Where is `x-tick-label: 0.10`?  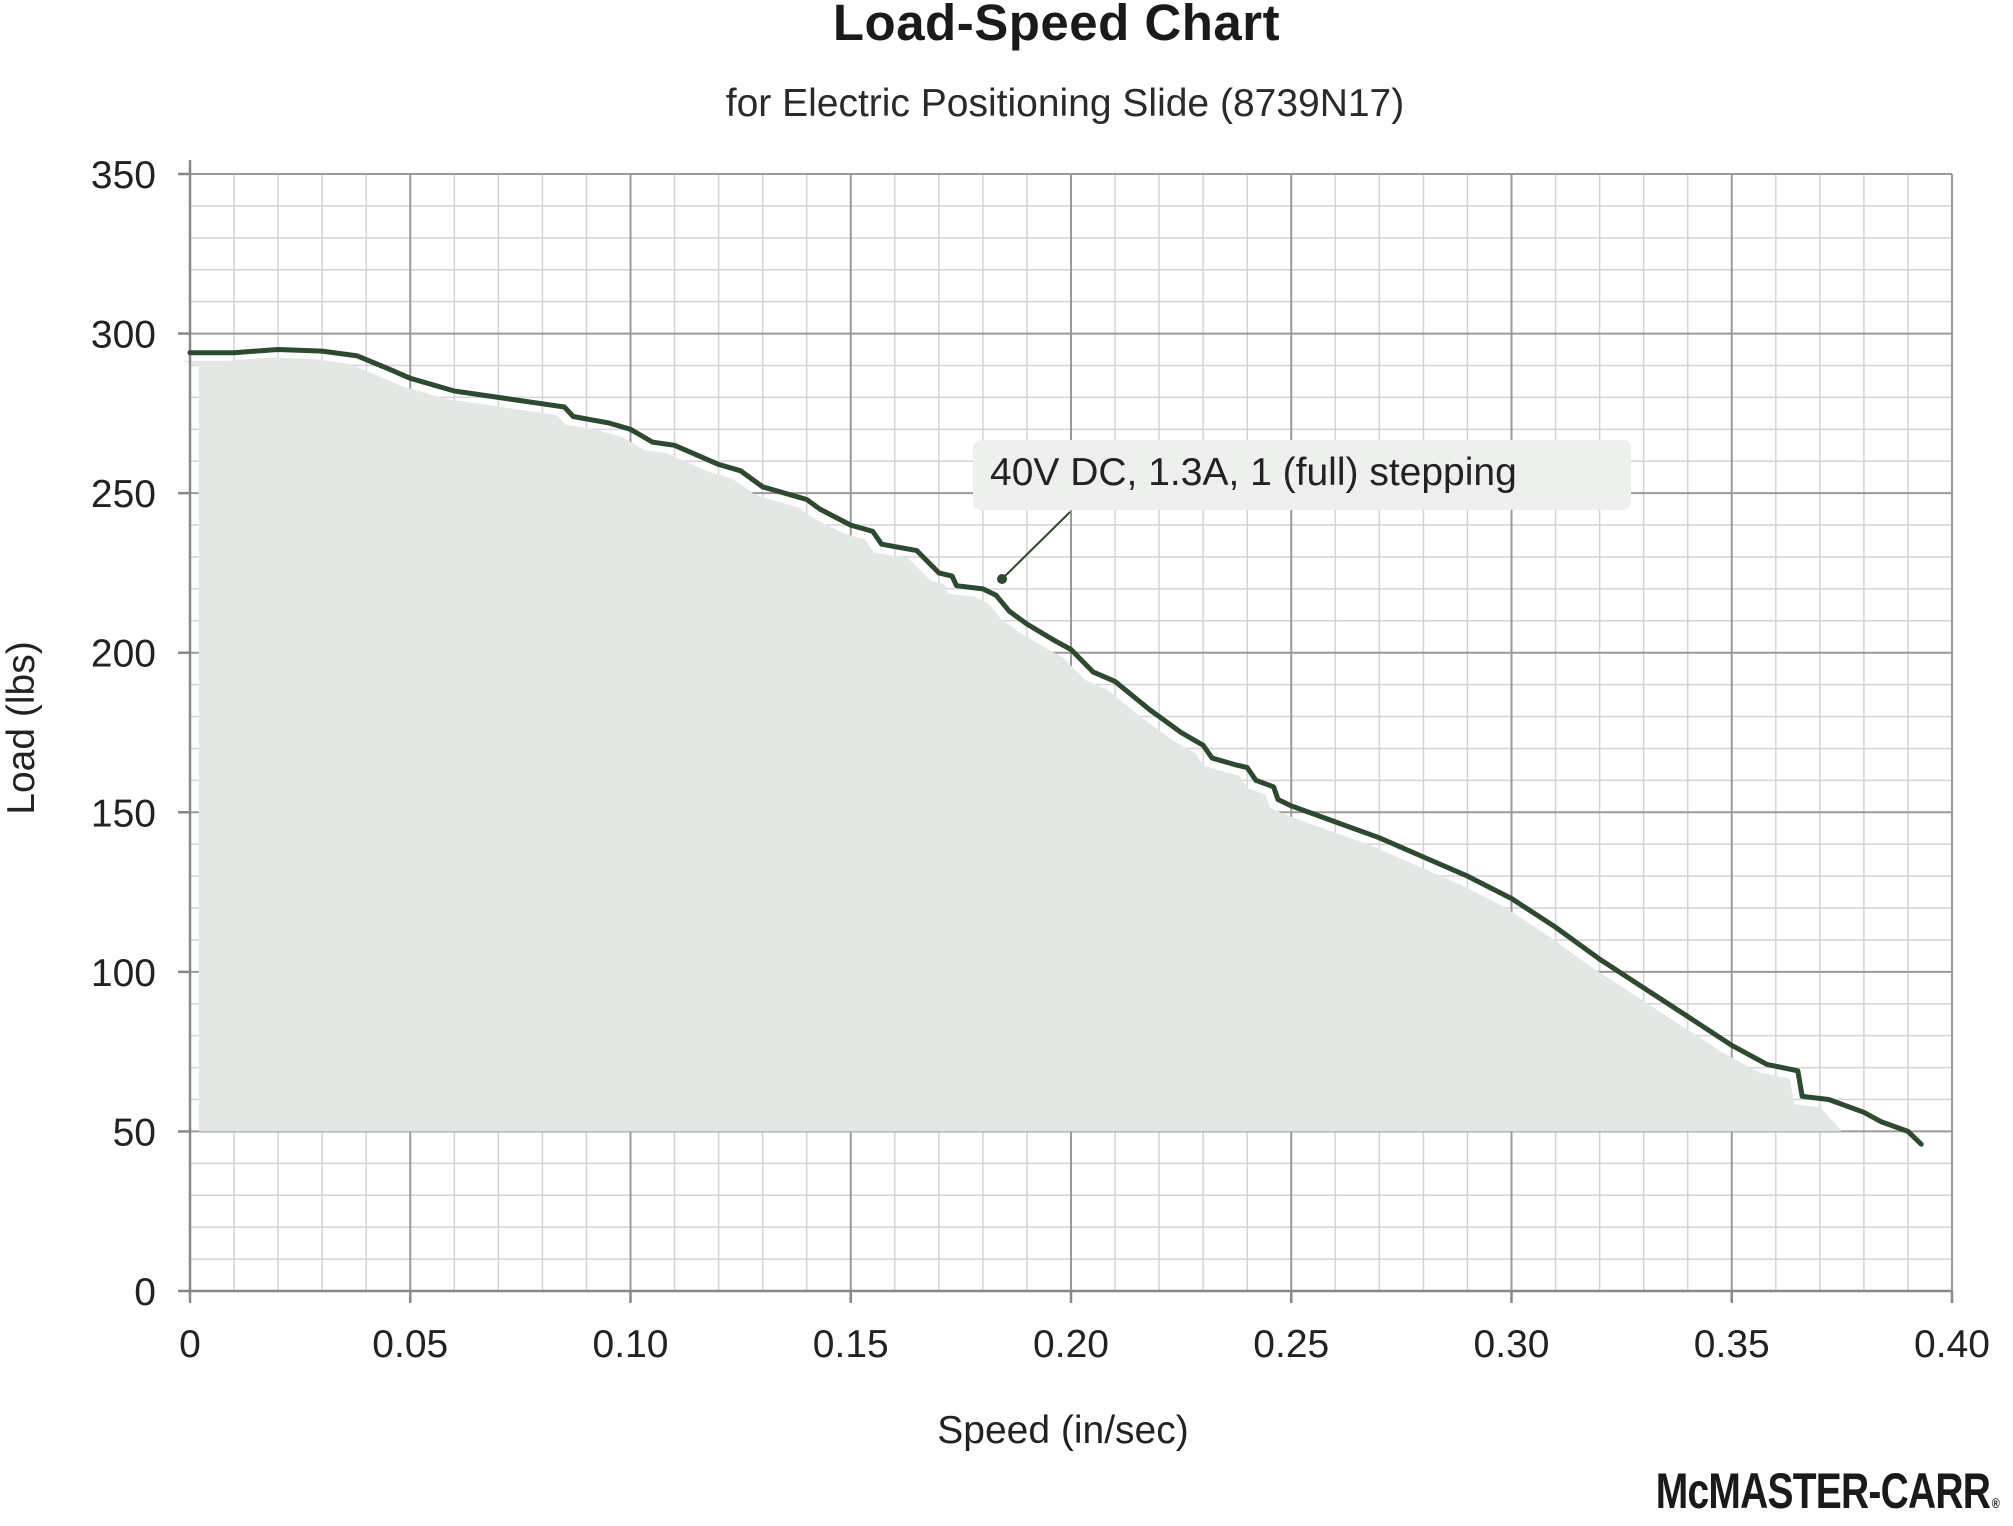 x-tick-label: 0.10 is located at coordinates (631, 1344).